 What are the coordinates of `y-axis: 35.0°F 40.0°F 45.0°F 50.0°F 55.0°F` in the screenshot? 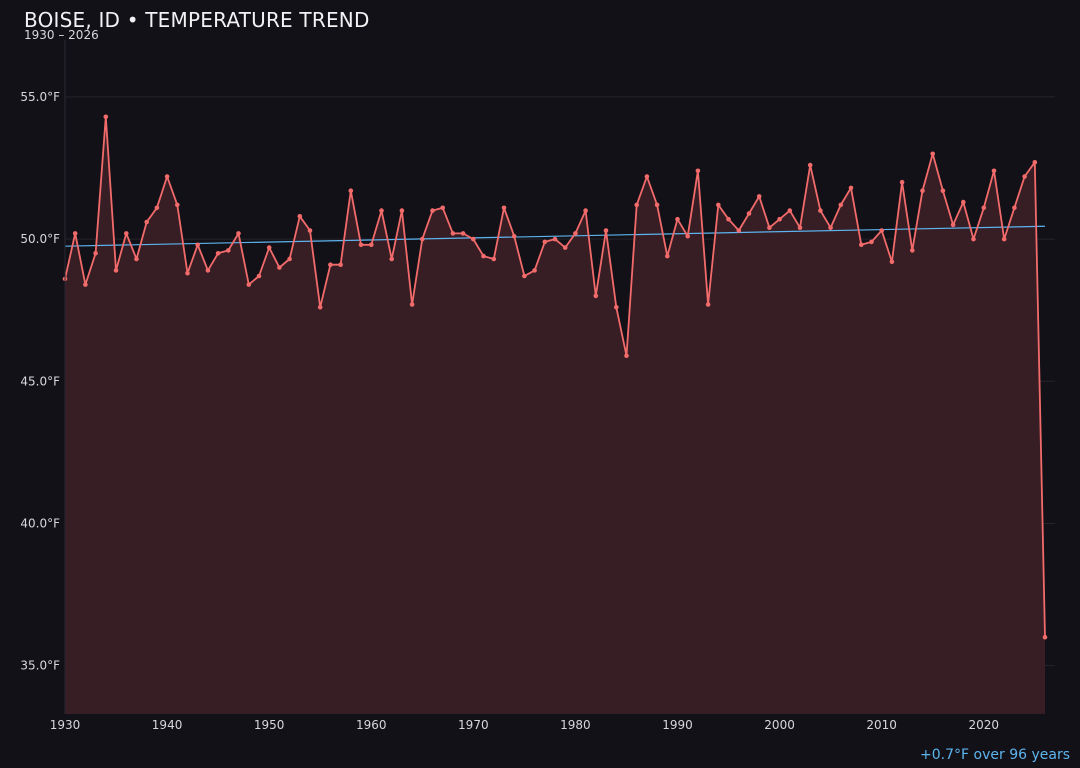 It's located at (43, 377).